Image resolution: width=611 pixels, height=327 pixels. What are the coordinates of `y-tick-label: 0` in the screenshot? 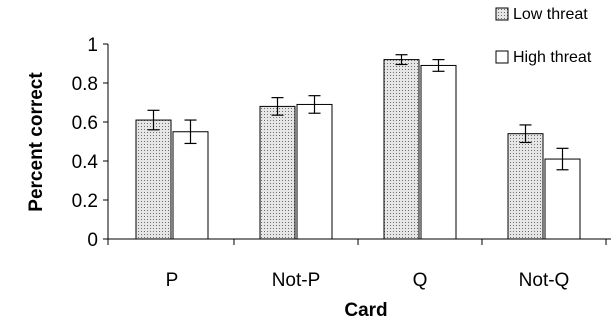 It's located at (92, 240).